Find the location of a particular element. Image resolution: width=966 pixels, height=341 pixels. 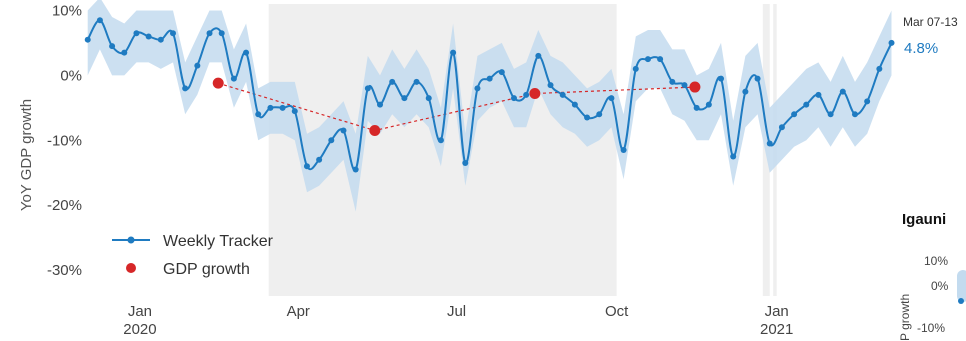

y-axis-ticks: 10% 0% -10% -20% -30% is located at coordinates (64, 140).